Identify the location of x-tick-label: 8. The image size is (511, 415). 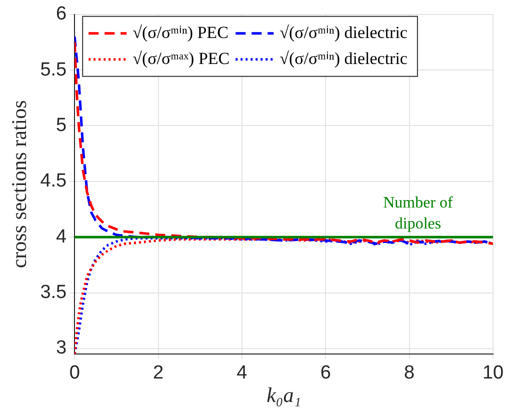
(409, 373).